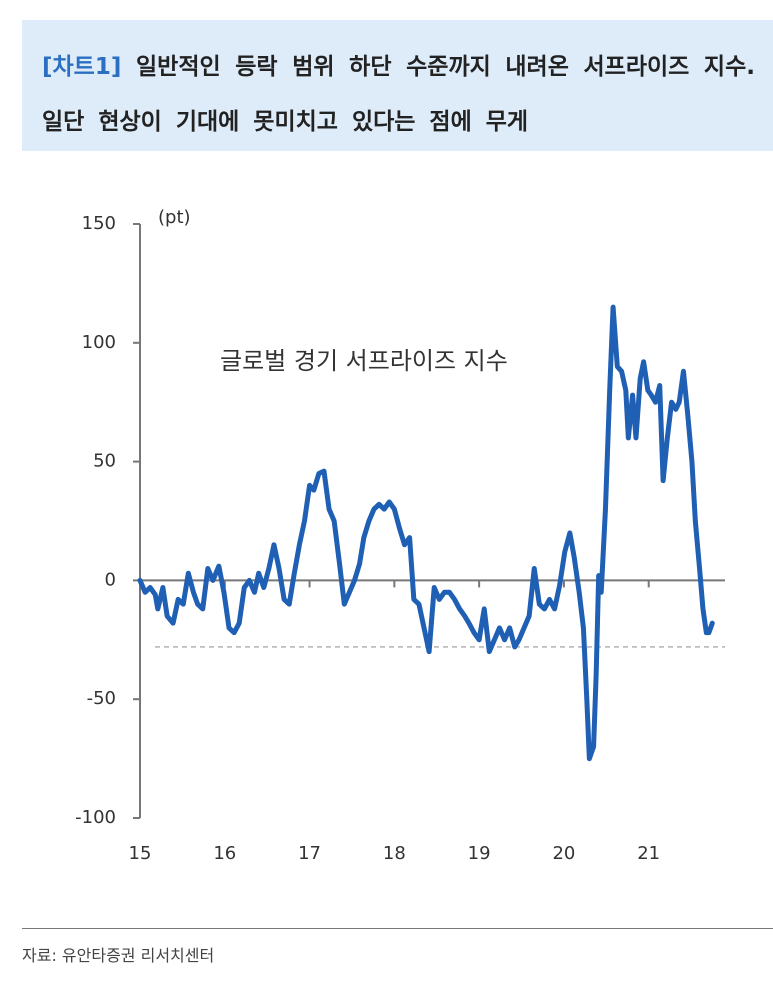  What do you see at coordinates (82, 67) in the screenshot?
I see `title-tag: [차트1]` at bounding box center [82, 67].